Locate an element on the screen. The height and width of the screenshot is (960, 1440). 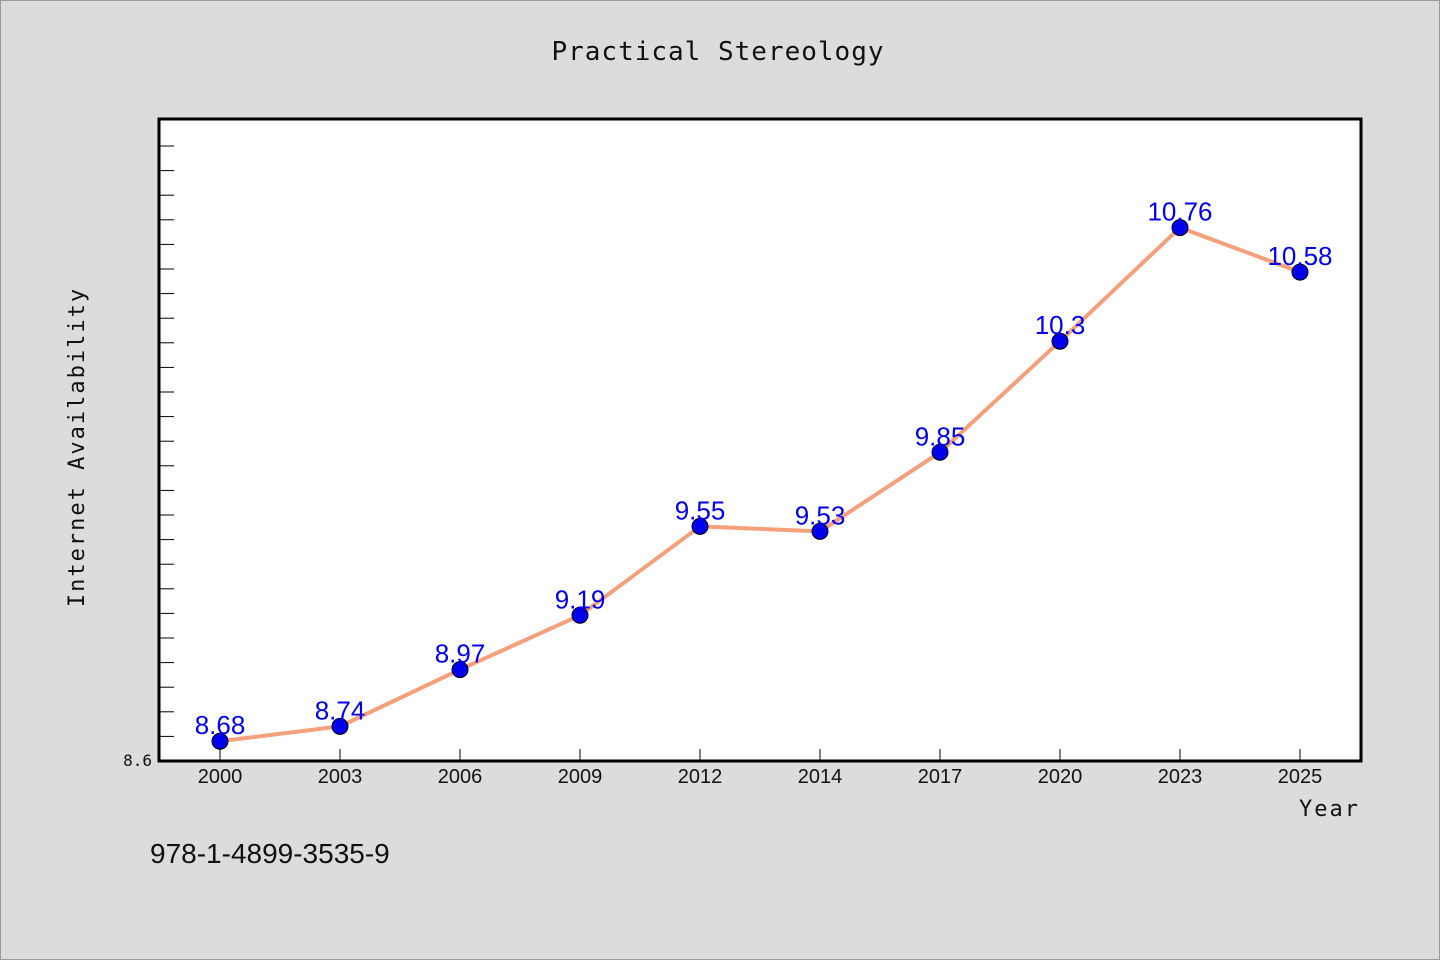
x-tick-label: 2017 is located at coordinates (940, 777).